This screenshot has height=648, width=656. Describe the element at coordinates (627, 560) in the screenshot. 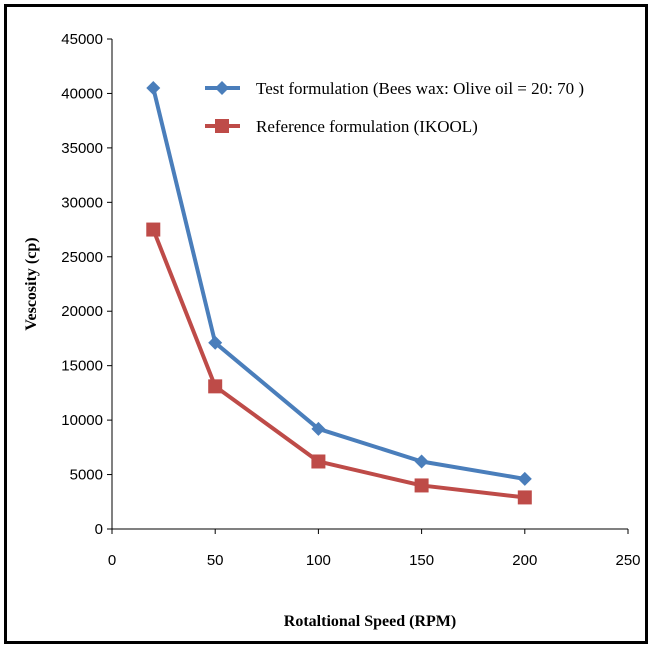

I see `x-tick-label: 250` at that location.